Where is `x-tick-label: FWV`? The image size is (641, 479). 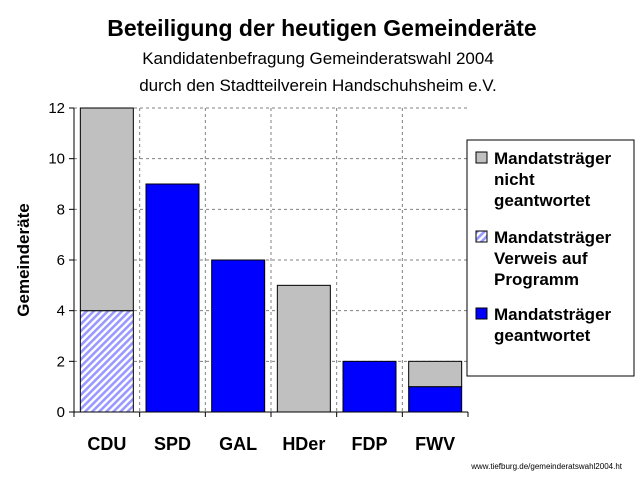
x-tick-label: FWV is located at coordinates (435, 444).